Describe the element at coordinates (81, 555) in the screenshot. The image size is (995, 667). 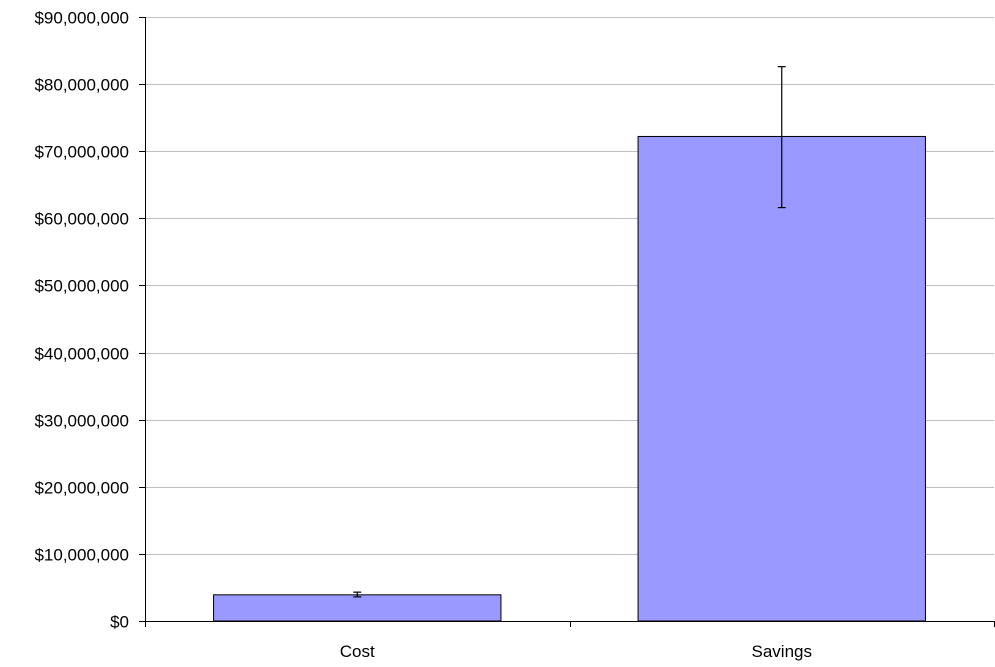
I see `y-tick-label: $10,000,000` at that location.